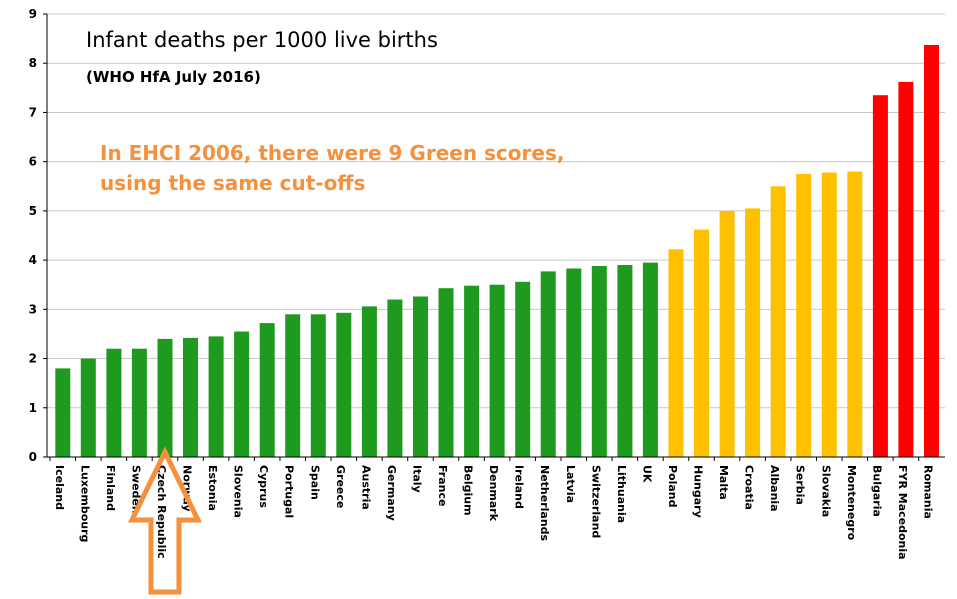 The width and height of the screenshot is (957, 599). Describe the element at coordinates (332, 153) in the screenshot. I see `annotation-line-1: In EHCI 2006, there were 9 Green scores,` at that location.